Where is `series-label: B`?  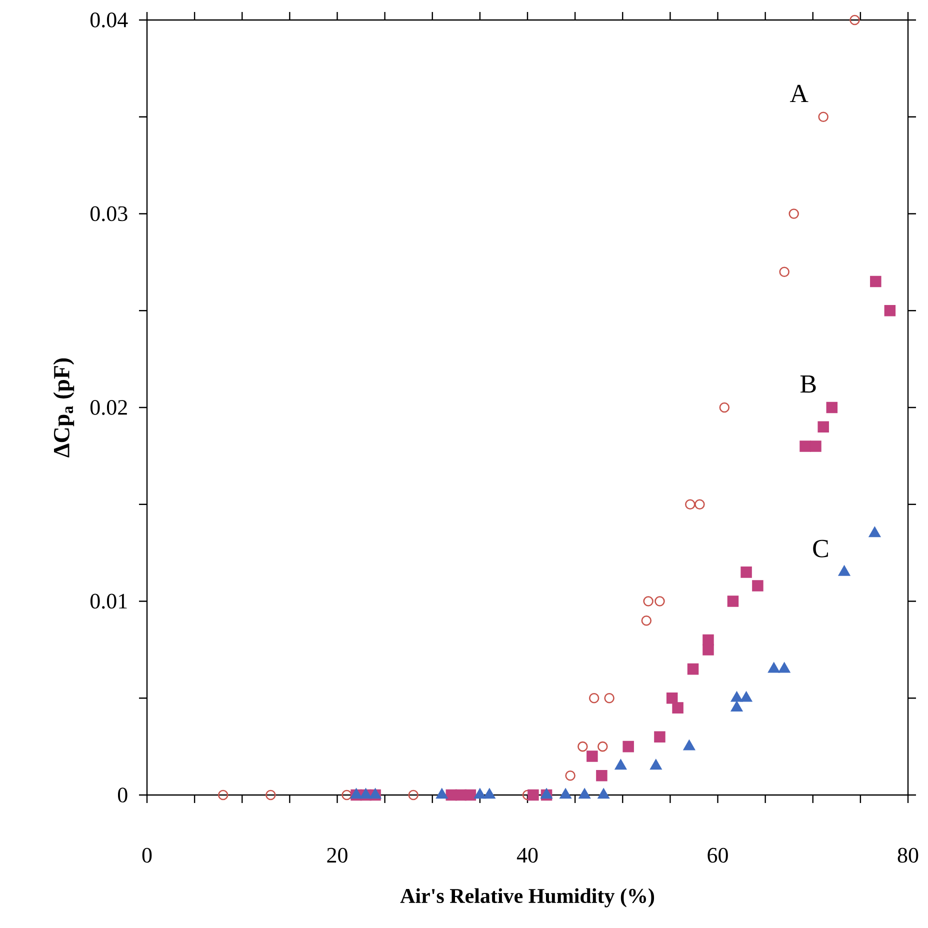
series-label: B is located at coordinates (808, 384).